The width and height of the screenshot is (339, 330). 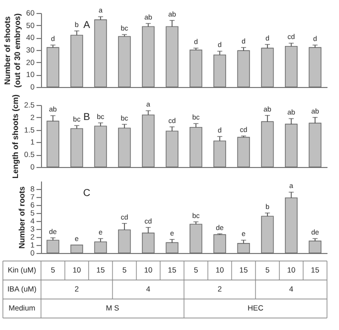 I want to click on y-axis-title: Length of shoots (cm), so click(x=15, y=136).